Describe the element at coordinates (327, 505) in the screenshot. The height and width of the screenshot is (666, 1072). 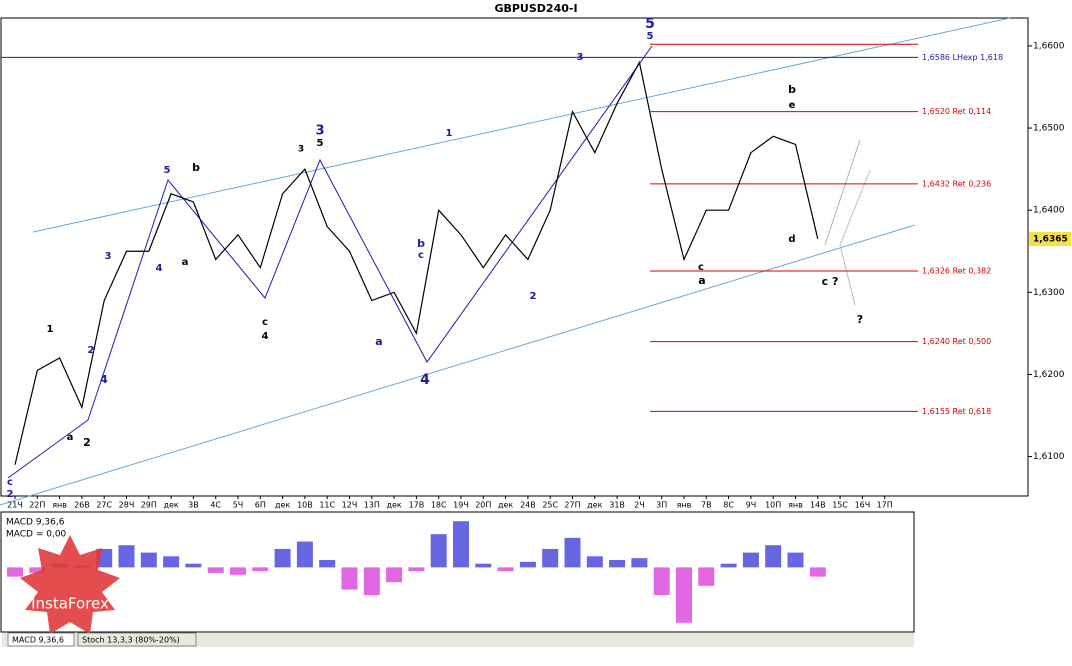
I see `x-tick-label: 11С` at that location.